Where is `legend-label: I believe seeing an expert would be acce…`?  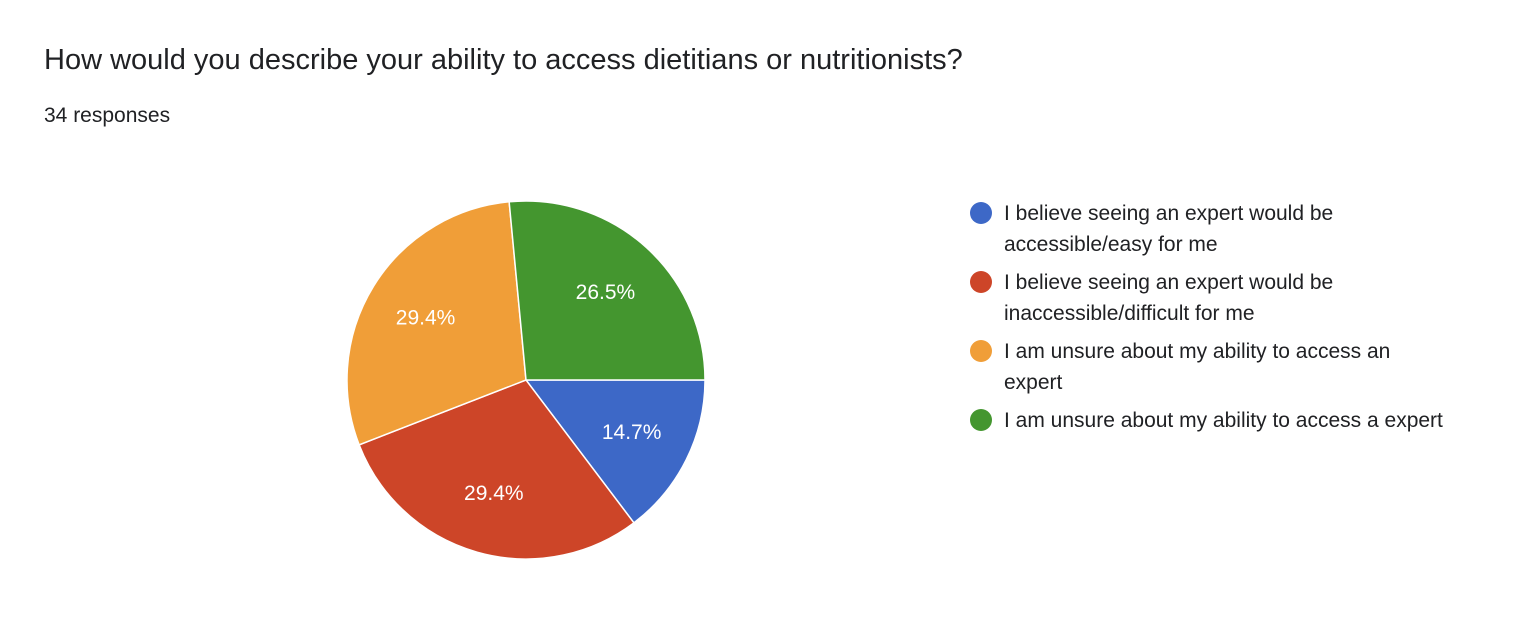 legend-label: I believe seeing an expert would be acce… is located at coordinates (1169, 229).